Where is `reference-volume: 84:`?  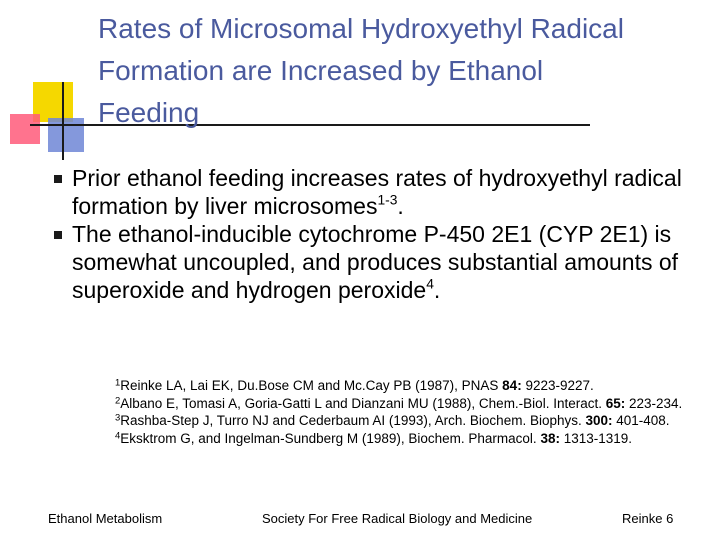
reference-volume: 84: is located at coordinates (512, 385).